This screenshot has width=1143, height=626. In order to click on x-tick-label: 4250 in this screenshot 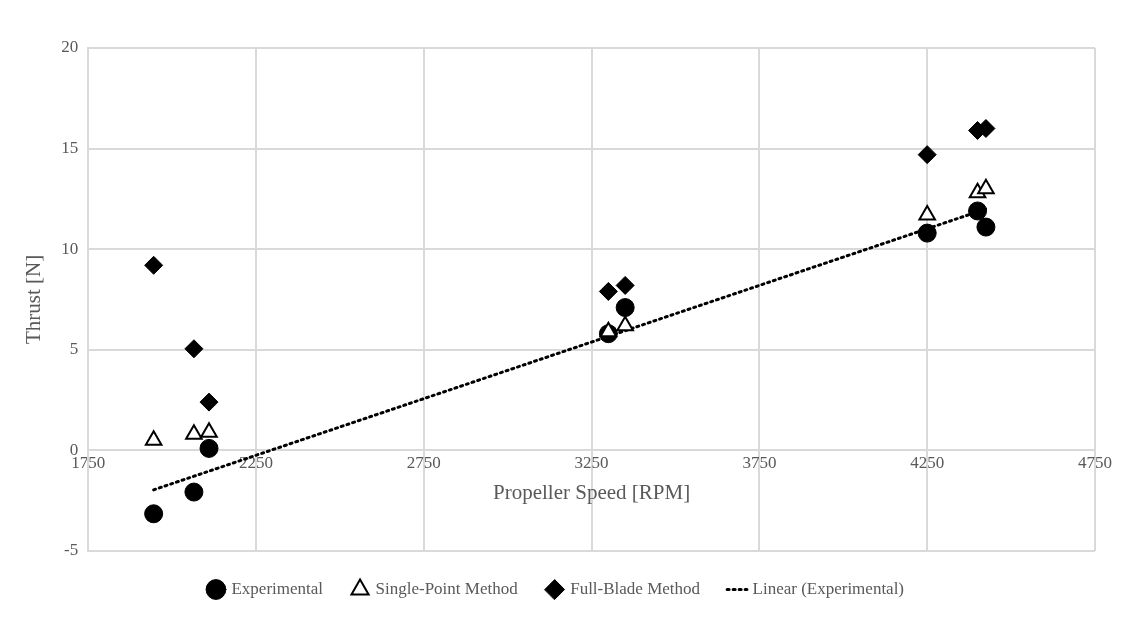, I will do `click(927, 463)`.